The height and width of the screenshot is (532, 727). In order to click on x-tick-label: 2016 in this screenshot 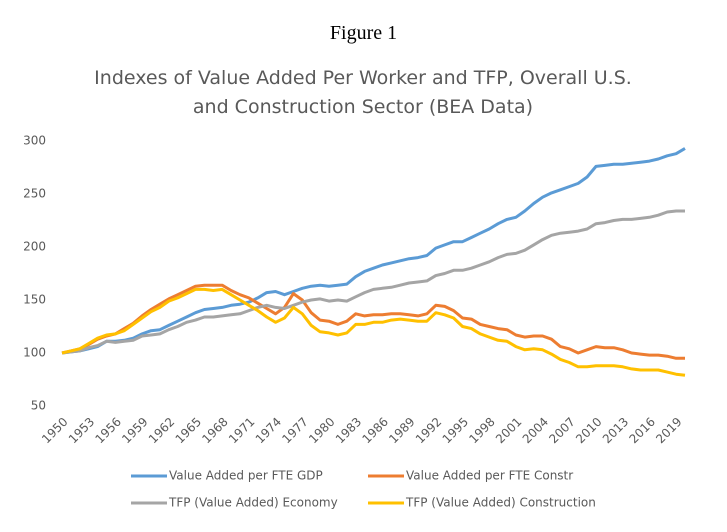, I will do `click(641, 430)`.